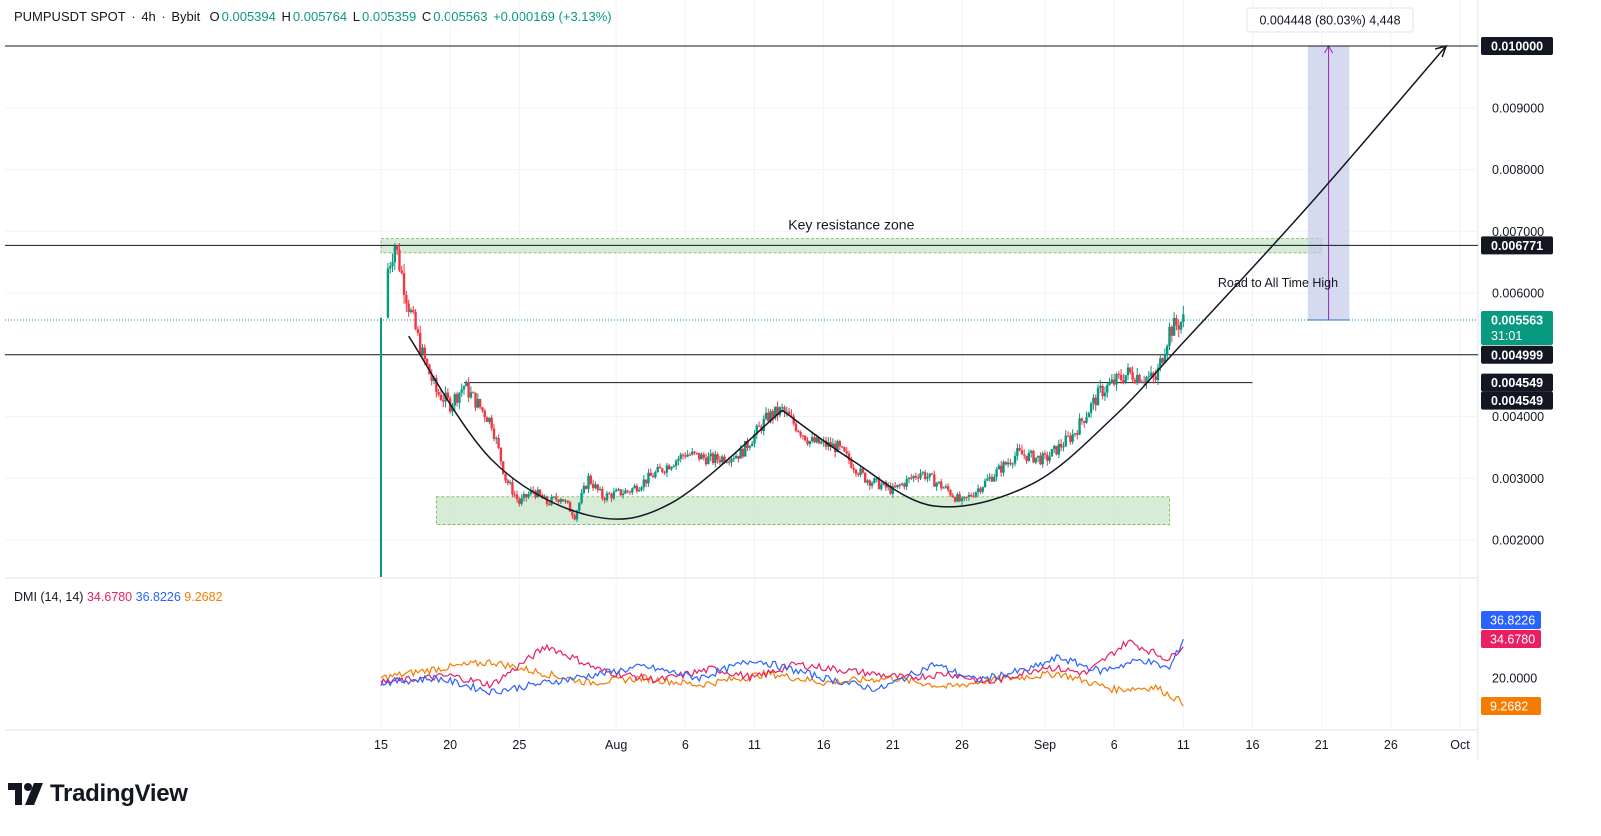  What do you see at coordinates (851, 225) in the screenshot?
I see `zone-label: Key resistance zone` at bounding box center [851, 225].